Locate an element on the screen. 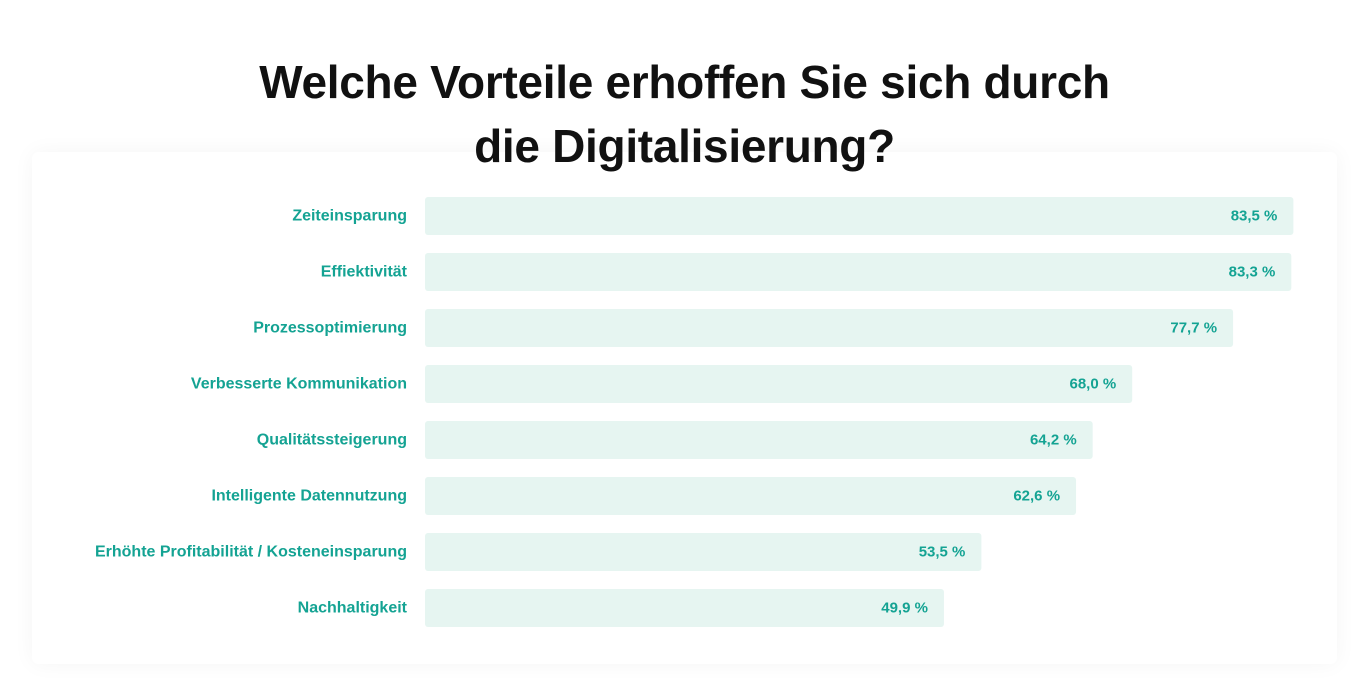 Image resolution: width=1369 pixels, height=696 pixels. chart-title-line-2: die Digitalisierung? is located at coordinates (684, 146).